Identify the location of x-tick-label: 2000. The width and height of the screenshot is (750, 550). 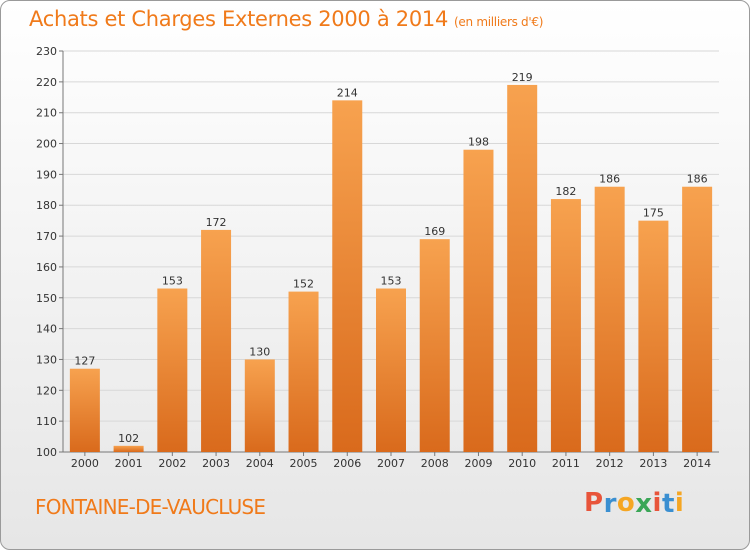
(85, 463).